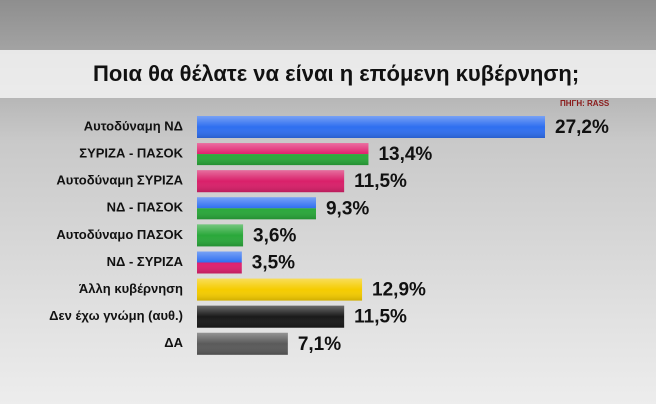 The image size is (656, 404). I want to click on value-label: 12,9%, so click(399, 290).